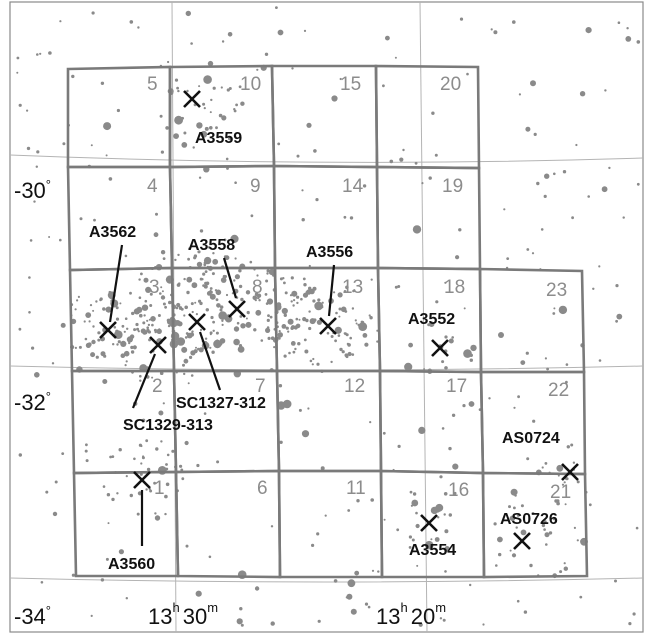 This screenshot has height=637, width=654. What do you see at coordinates (131, 522) in the screenshot?
I see `cluster-a3560: A3560` at bounding box center [131, 522].